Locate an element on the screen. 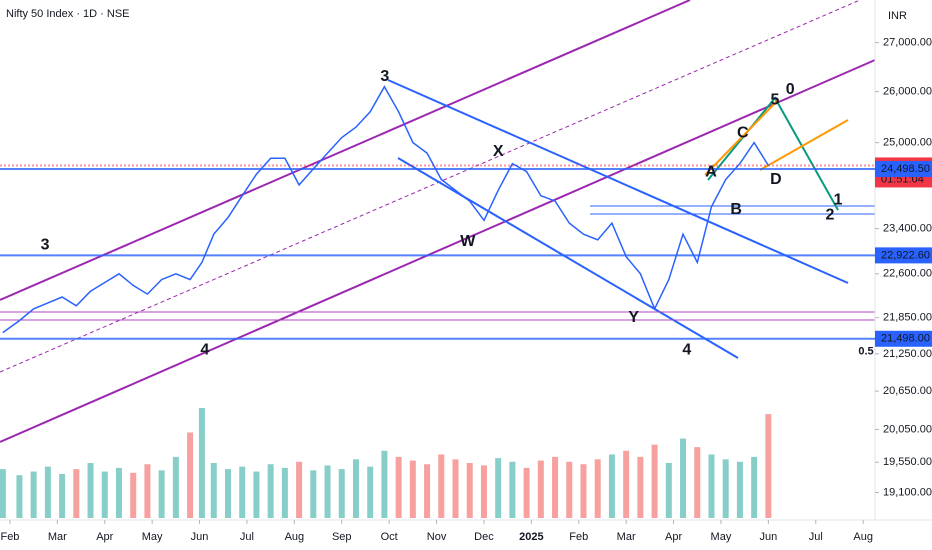  y-tick-label: 20,650.00 is located at coordinates (907, 391).